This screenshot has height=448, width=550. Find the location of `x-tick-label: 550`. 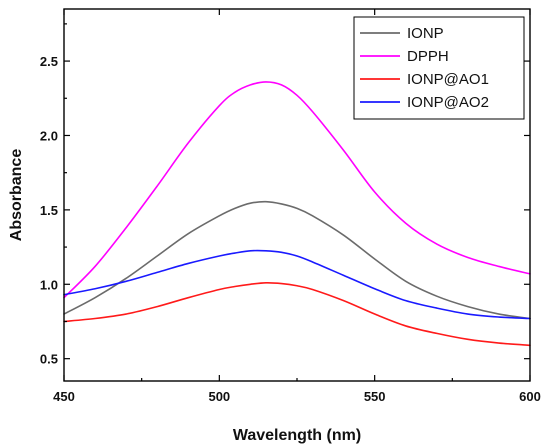

x-tick-label: 550 is located at coordinates (375, 396).